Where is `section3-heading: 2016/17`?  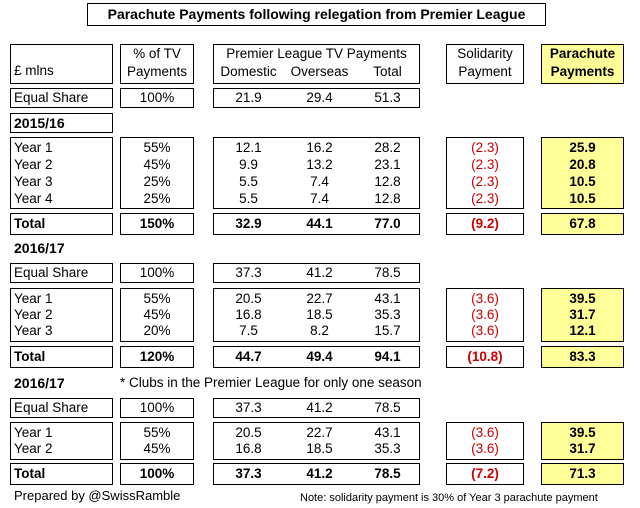
section3-heading: 2016/17 is located at coordinates (39, 383).